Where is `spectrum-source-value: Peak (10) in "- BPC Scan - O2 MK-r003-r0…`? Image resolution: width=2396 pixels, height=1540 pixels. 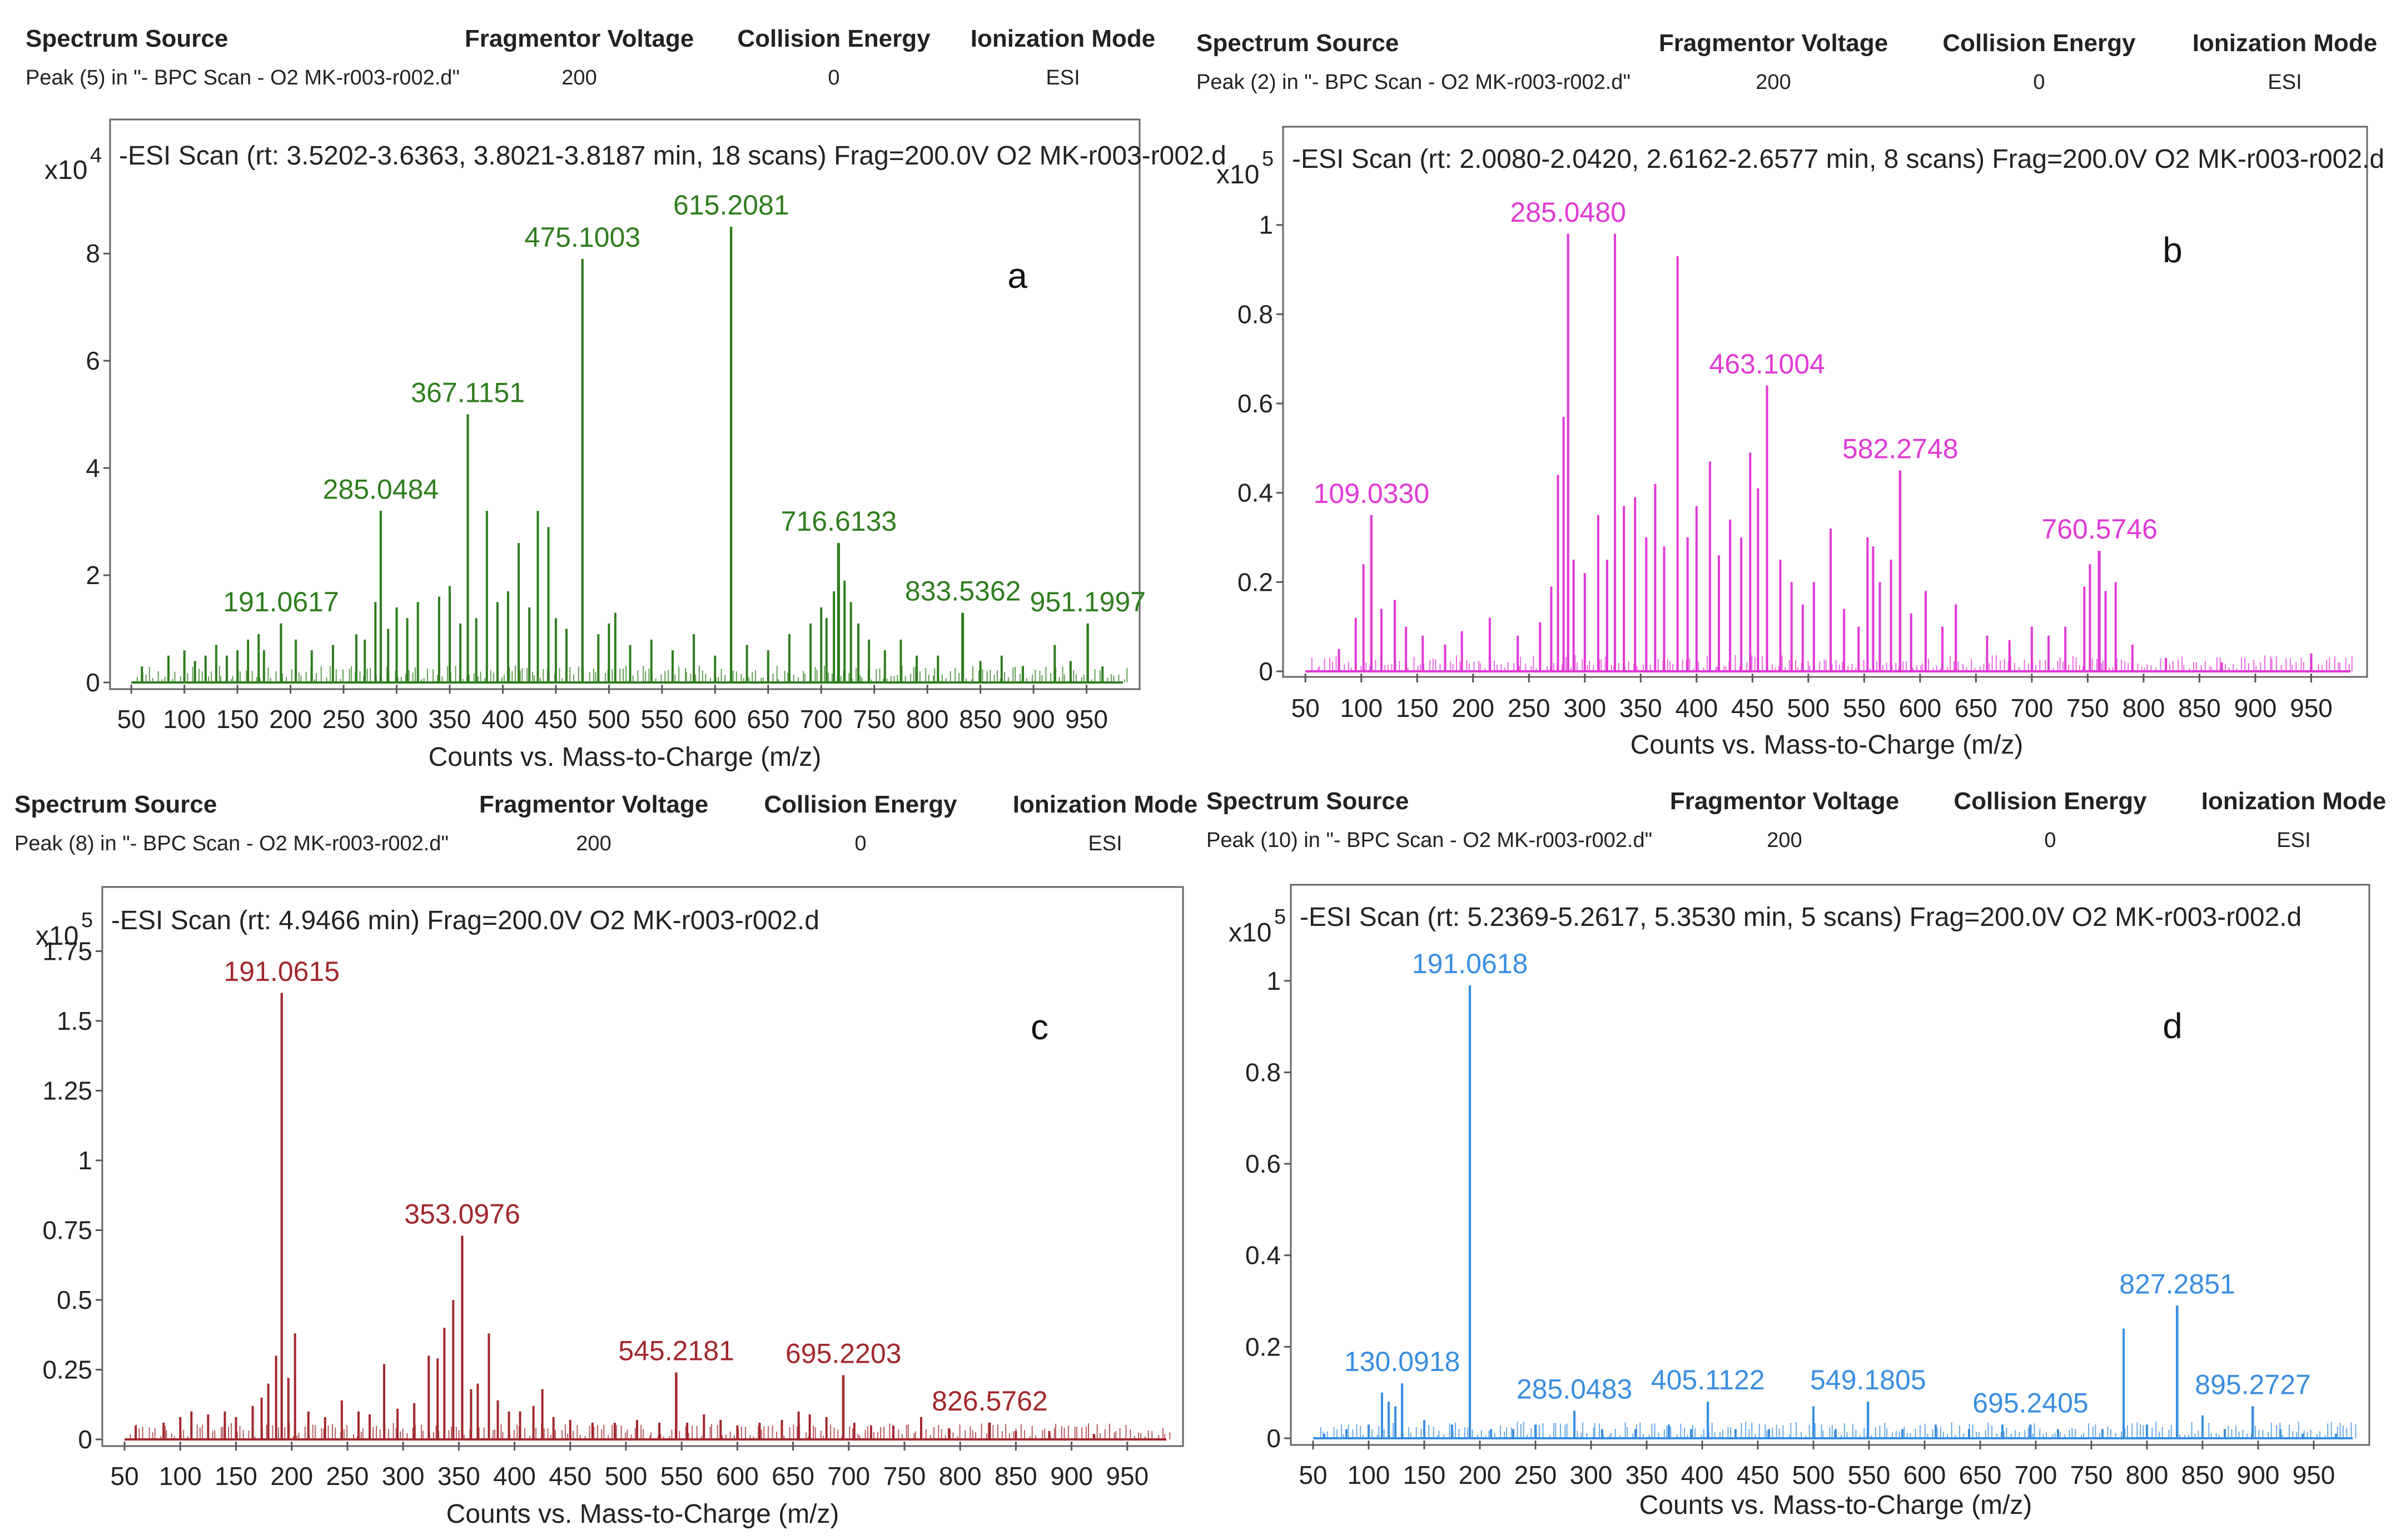 spectrum-source-value: Peak (10) in "- BPC Scan - O2 MK-r003-r0… is located at coordinates (1429, 840).